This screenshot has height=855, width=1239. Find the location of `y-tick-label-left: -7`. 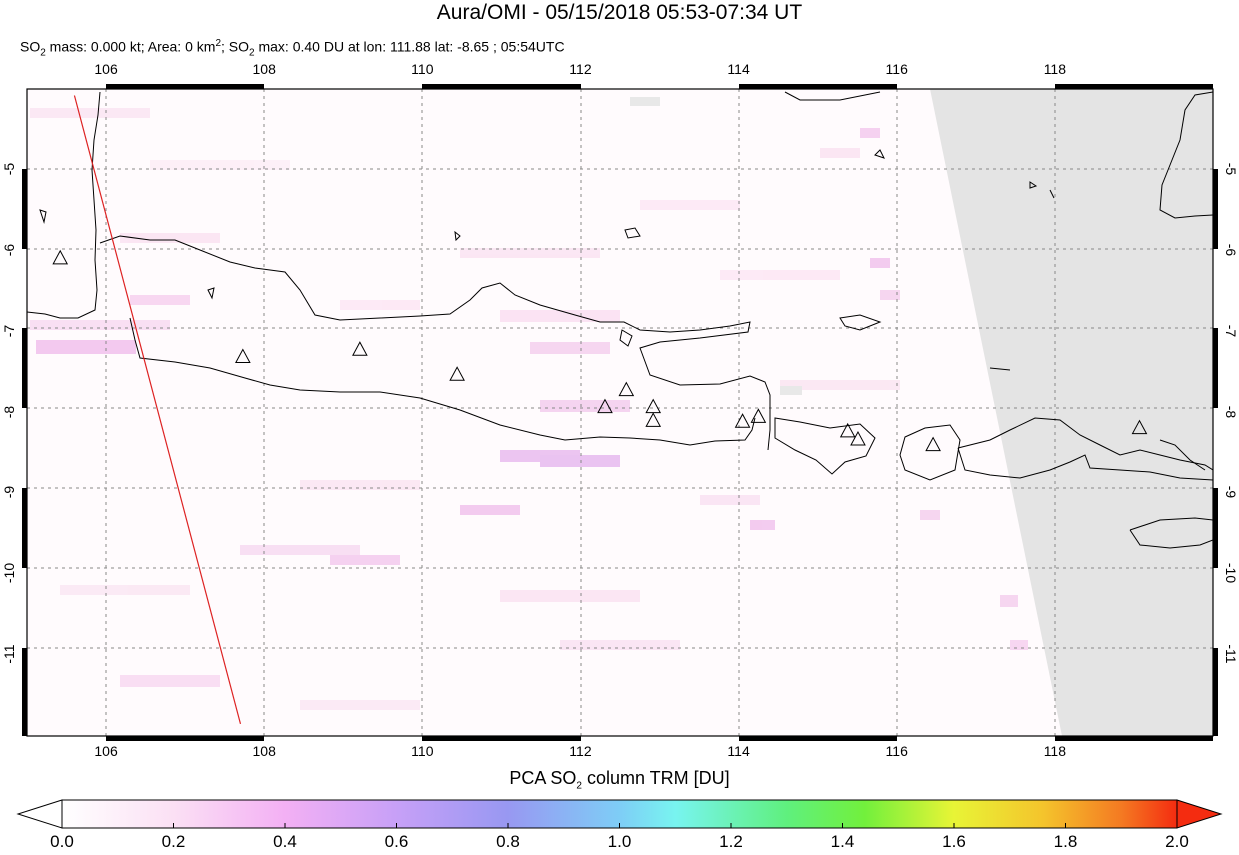

y-tick-label-left: -7 is located at coordinates (9, 330).